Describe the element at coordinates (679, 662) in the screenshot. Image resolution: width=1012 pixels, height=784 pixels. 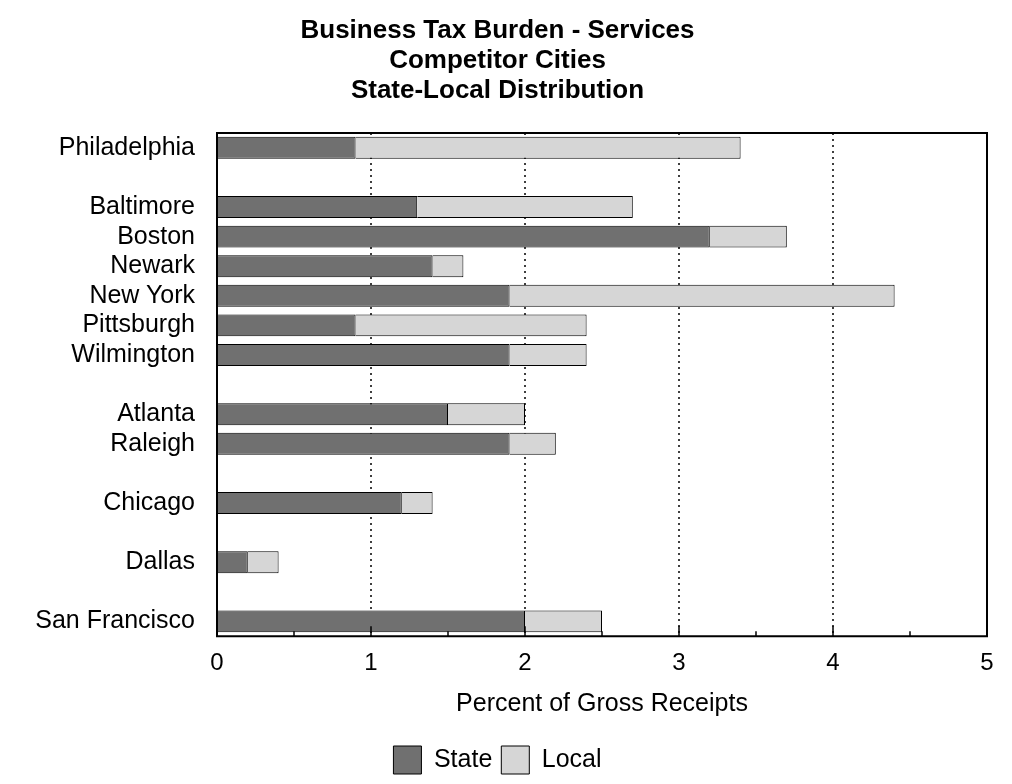
I see `x-tick-label: 3` at that location.